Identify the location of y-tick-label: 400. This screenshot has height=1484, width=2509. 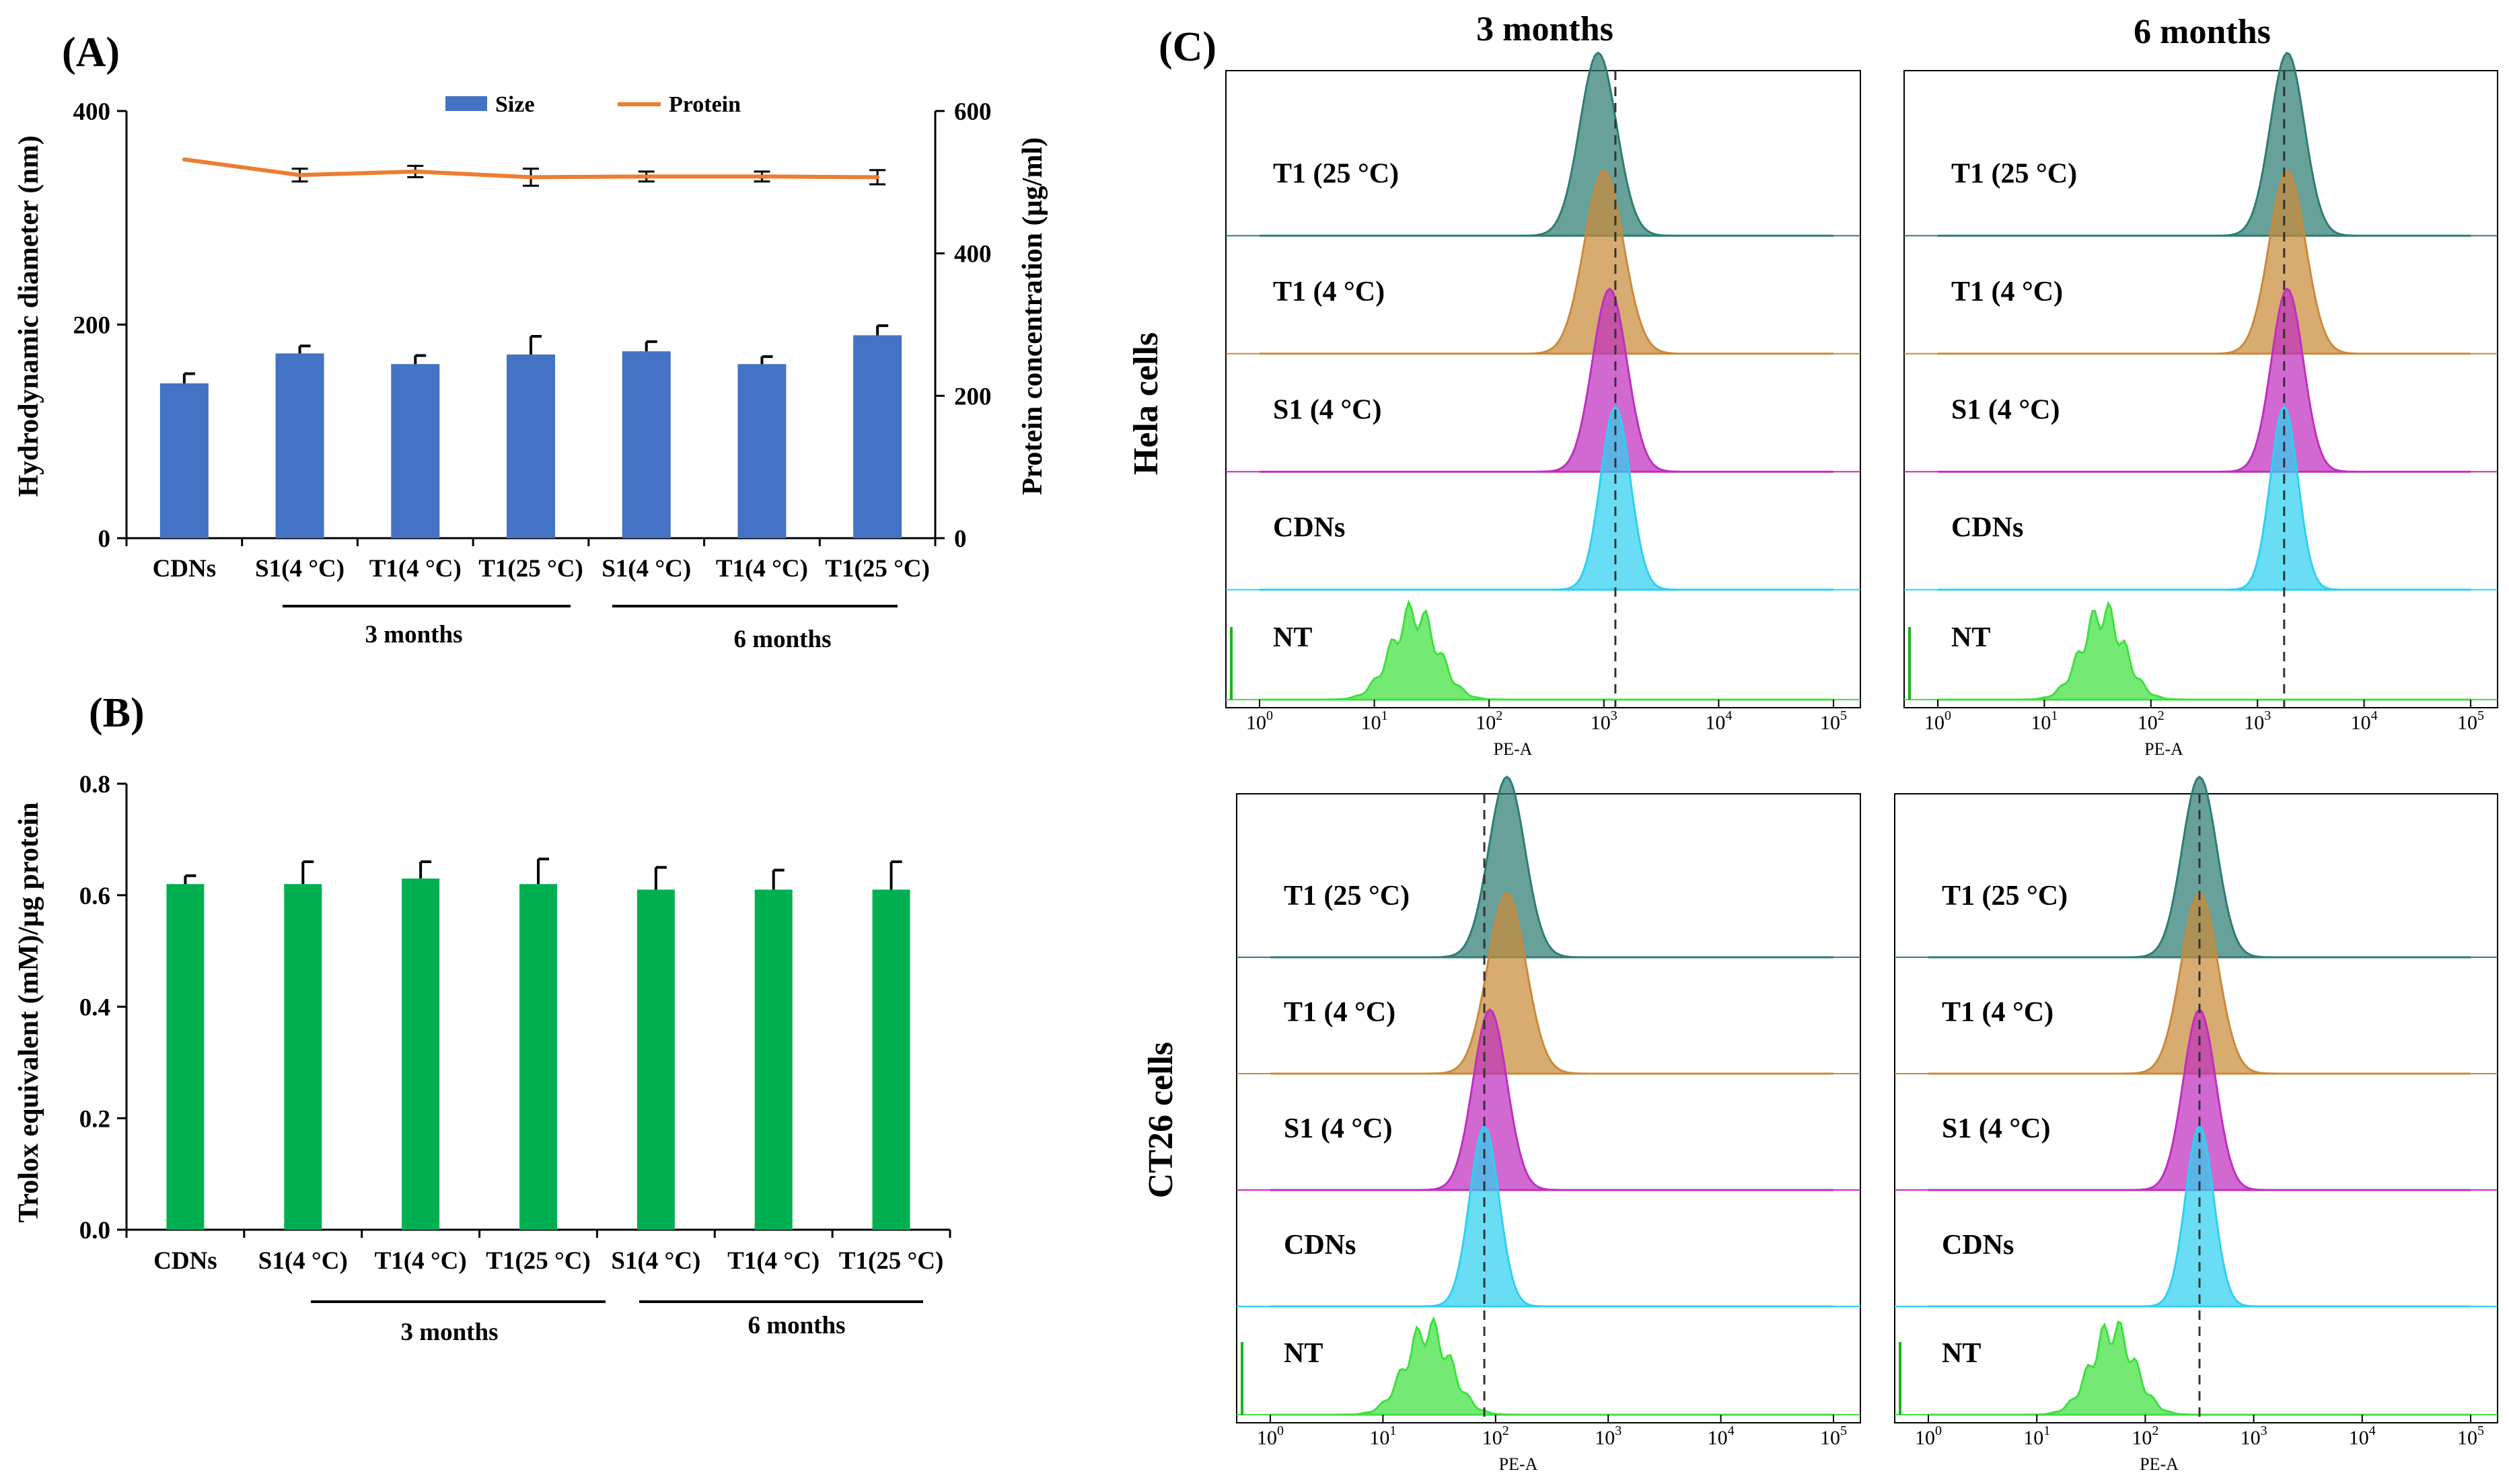
(92, 112).